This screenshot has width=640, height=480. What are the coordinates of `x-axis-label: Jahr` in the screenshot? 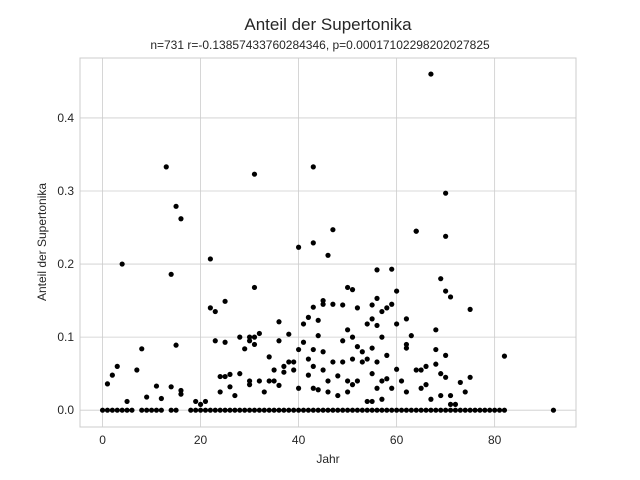 It's located at (327, 459).